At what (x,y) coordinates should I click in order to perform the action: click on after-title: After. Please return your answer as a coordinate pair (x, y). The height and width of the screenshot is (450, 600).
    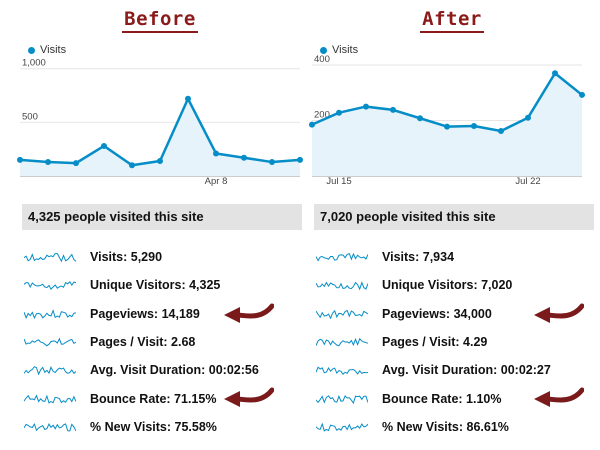
    Looking at the image, I should click on (452, 20).